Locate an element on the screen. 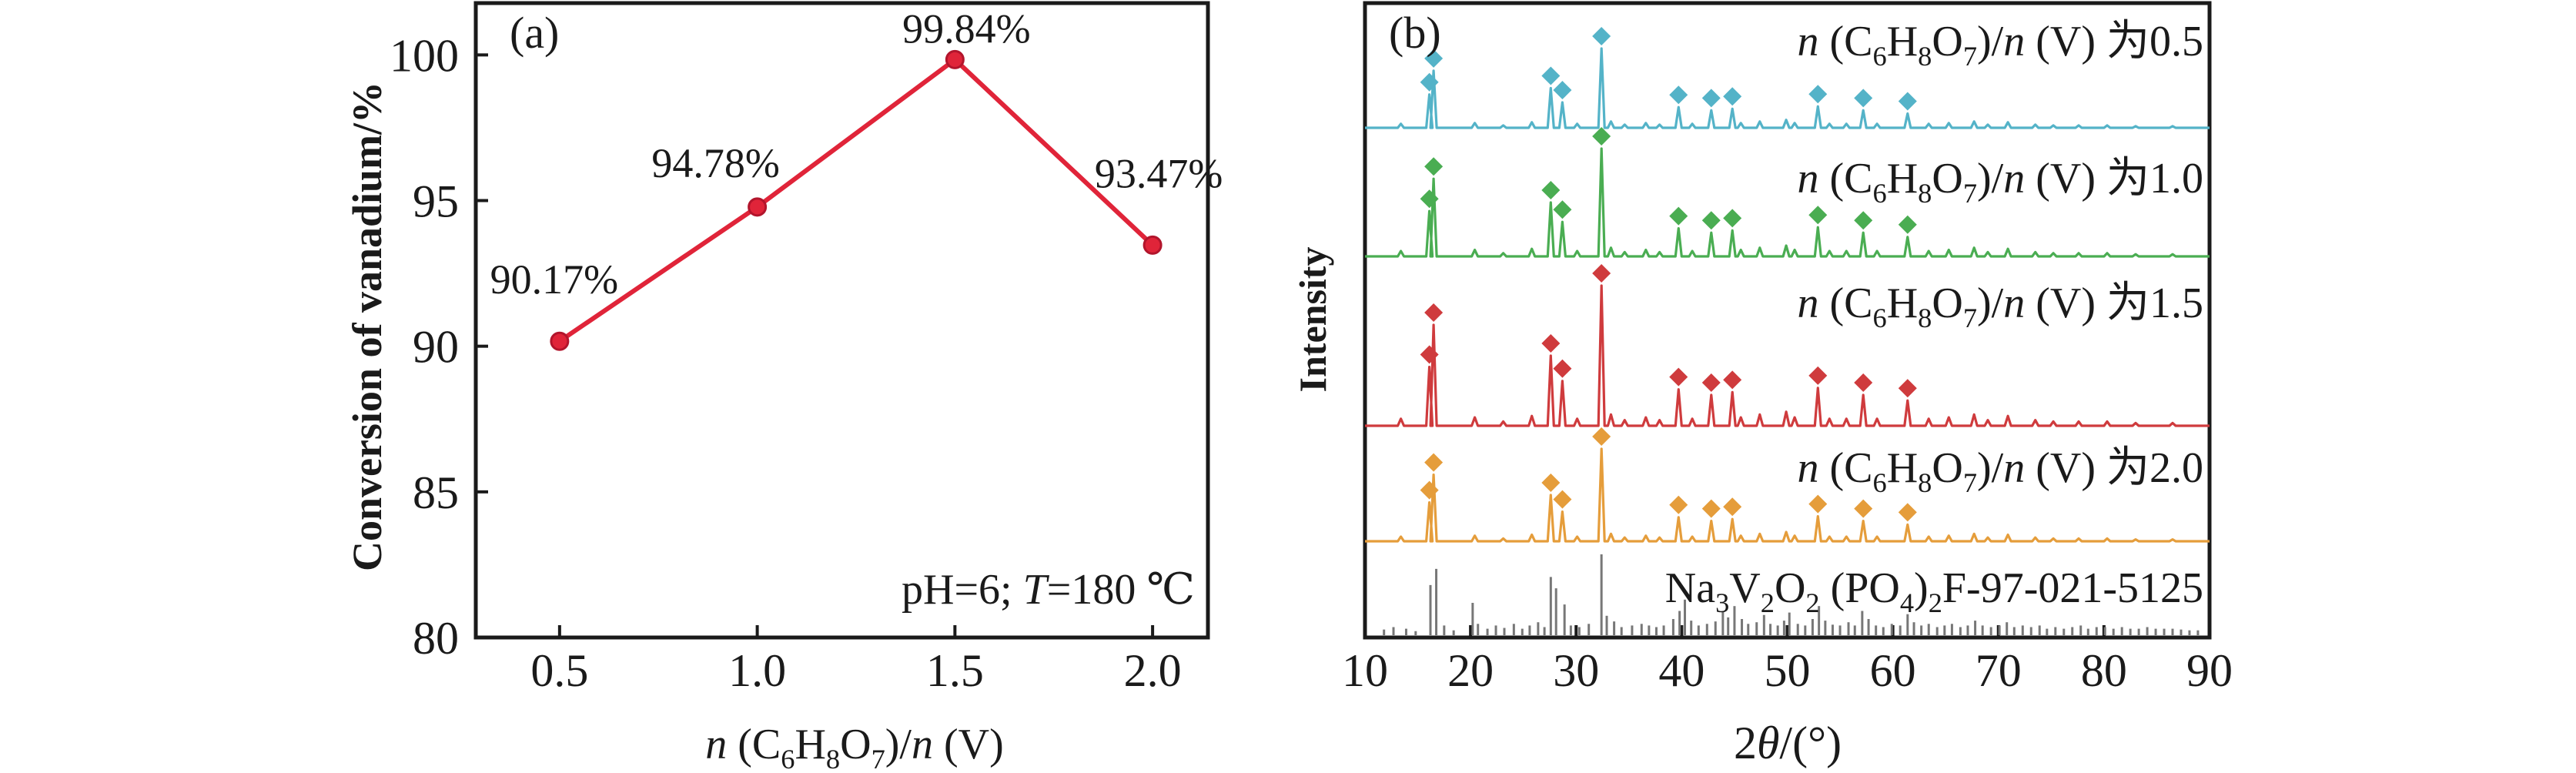  x-tick-label: 1.5 is located at coordinates (955, 670).